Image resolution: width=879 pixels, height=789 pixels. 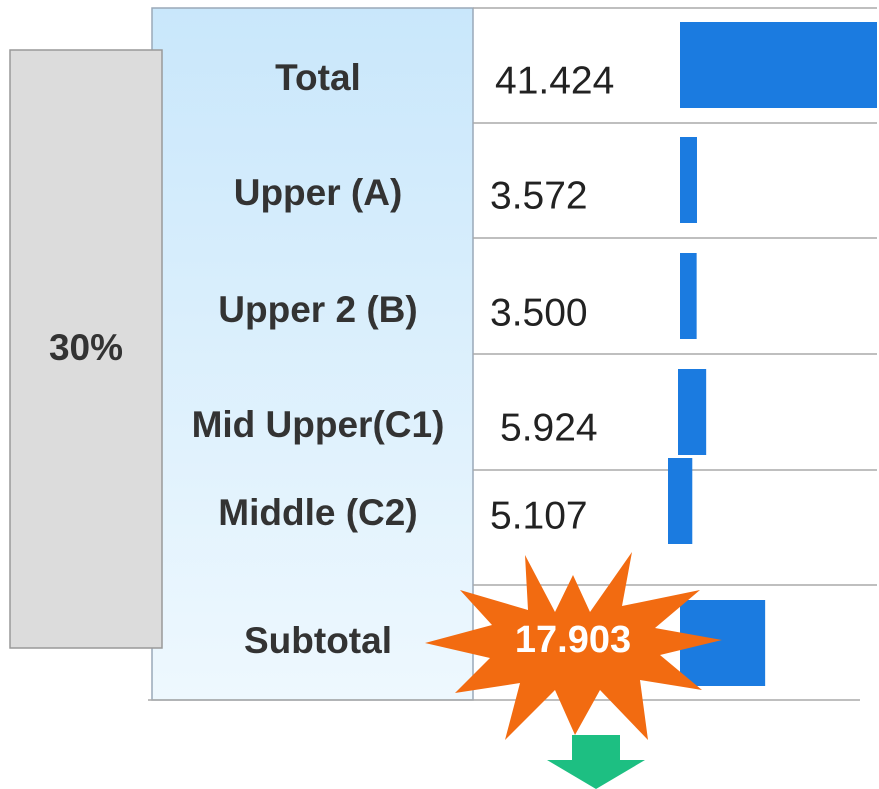 What do you see at coordinates (318, 192) in the screenshot?
I see `row-label: Upper (A)` at bounding box center [318, 192].